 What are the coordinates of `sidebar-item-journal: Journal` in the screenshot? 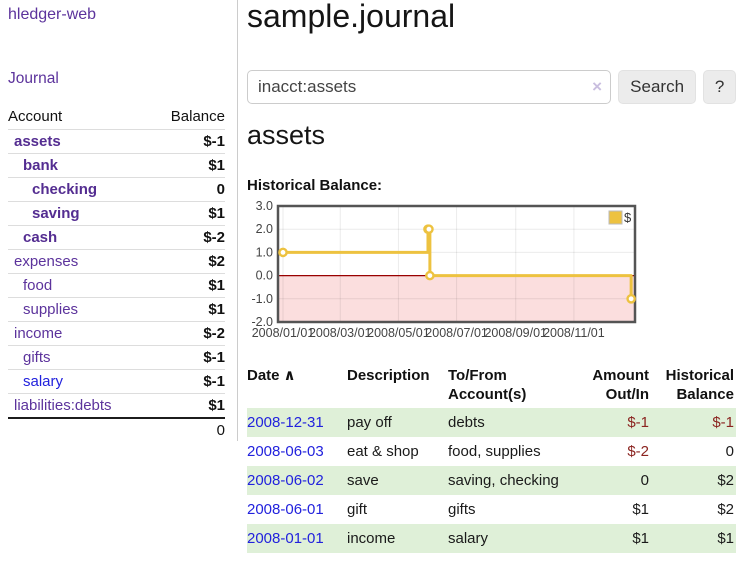 It's located at (33, 78).